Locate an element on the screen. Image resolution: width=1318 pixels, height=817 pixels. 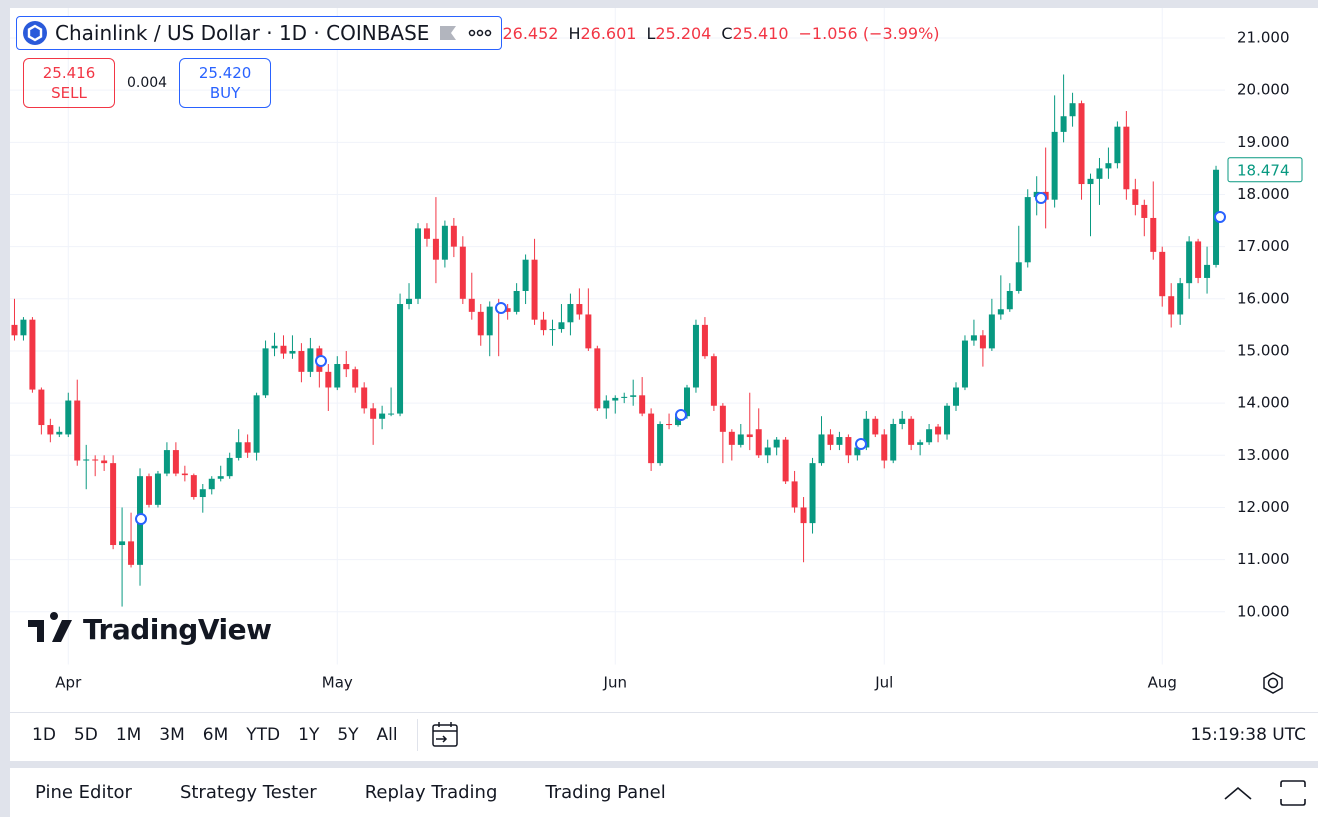
y-tick-label: 21.000 is located at coordinates (1263, 37).